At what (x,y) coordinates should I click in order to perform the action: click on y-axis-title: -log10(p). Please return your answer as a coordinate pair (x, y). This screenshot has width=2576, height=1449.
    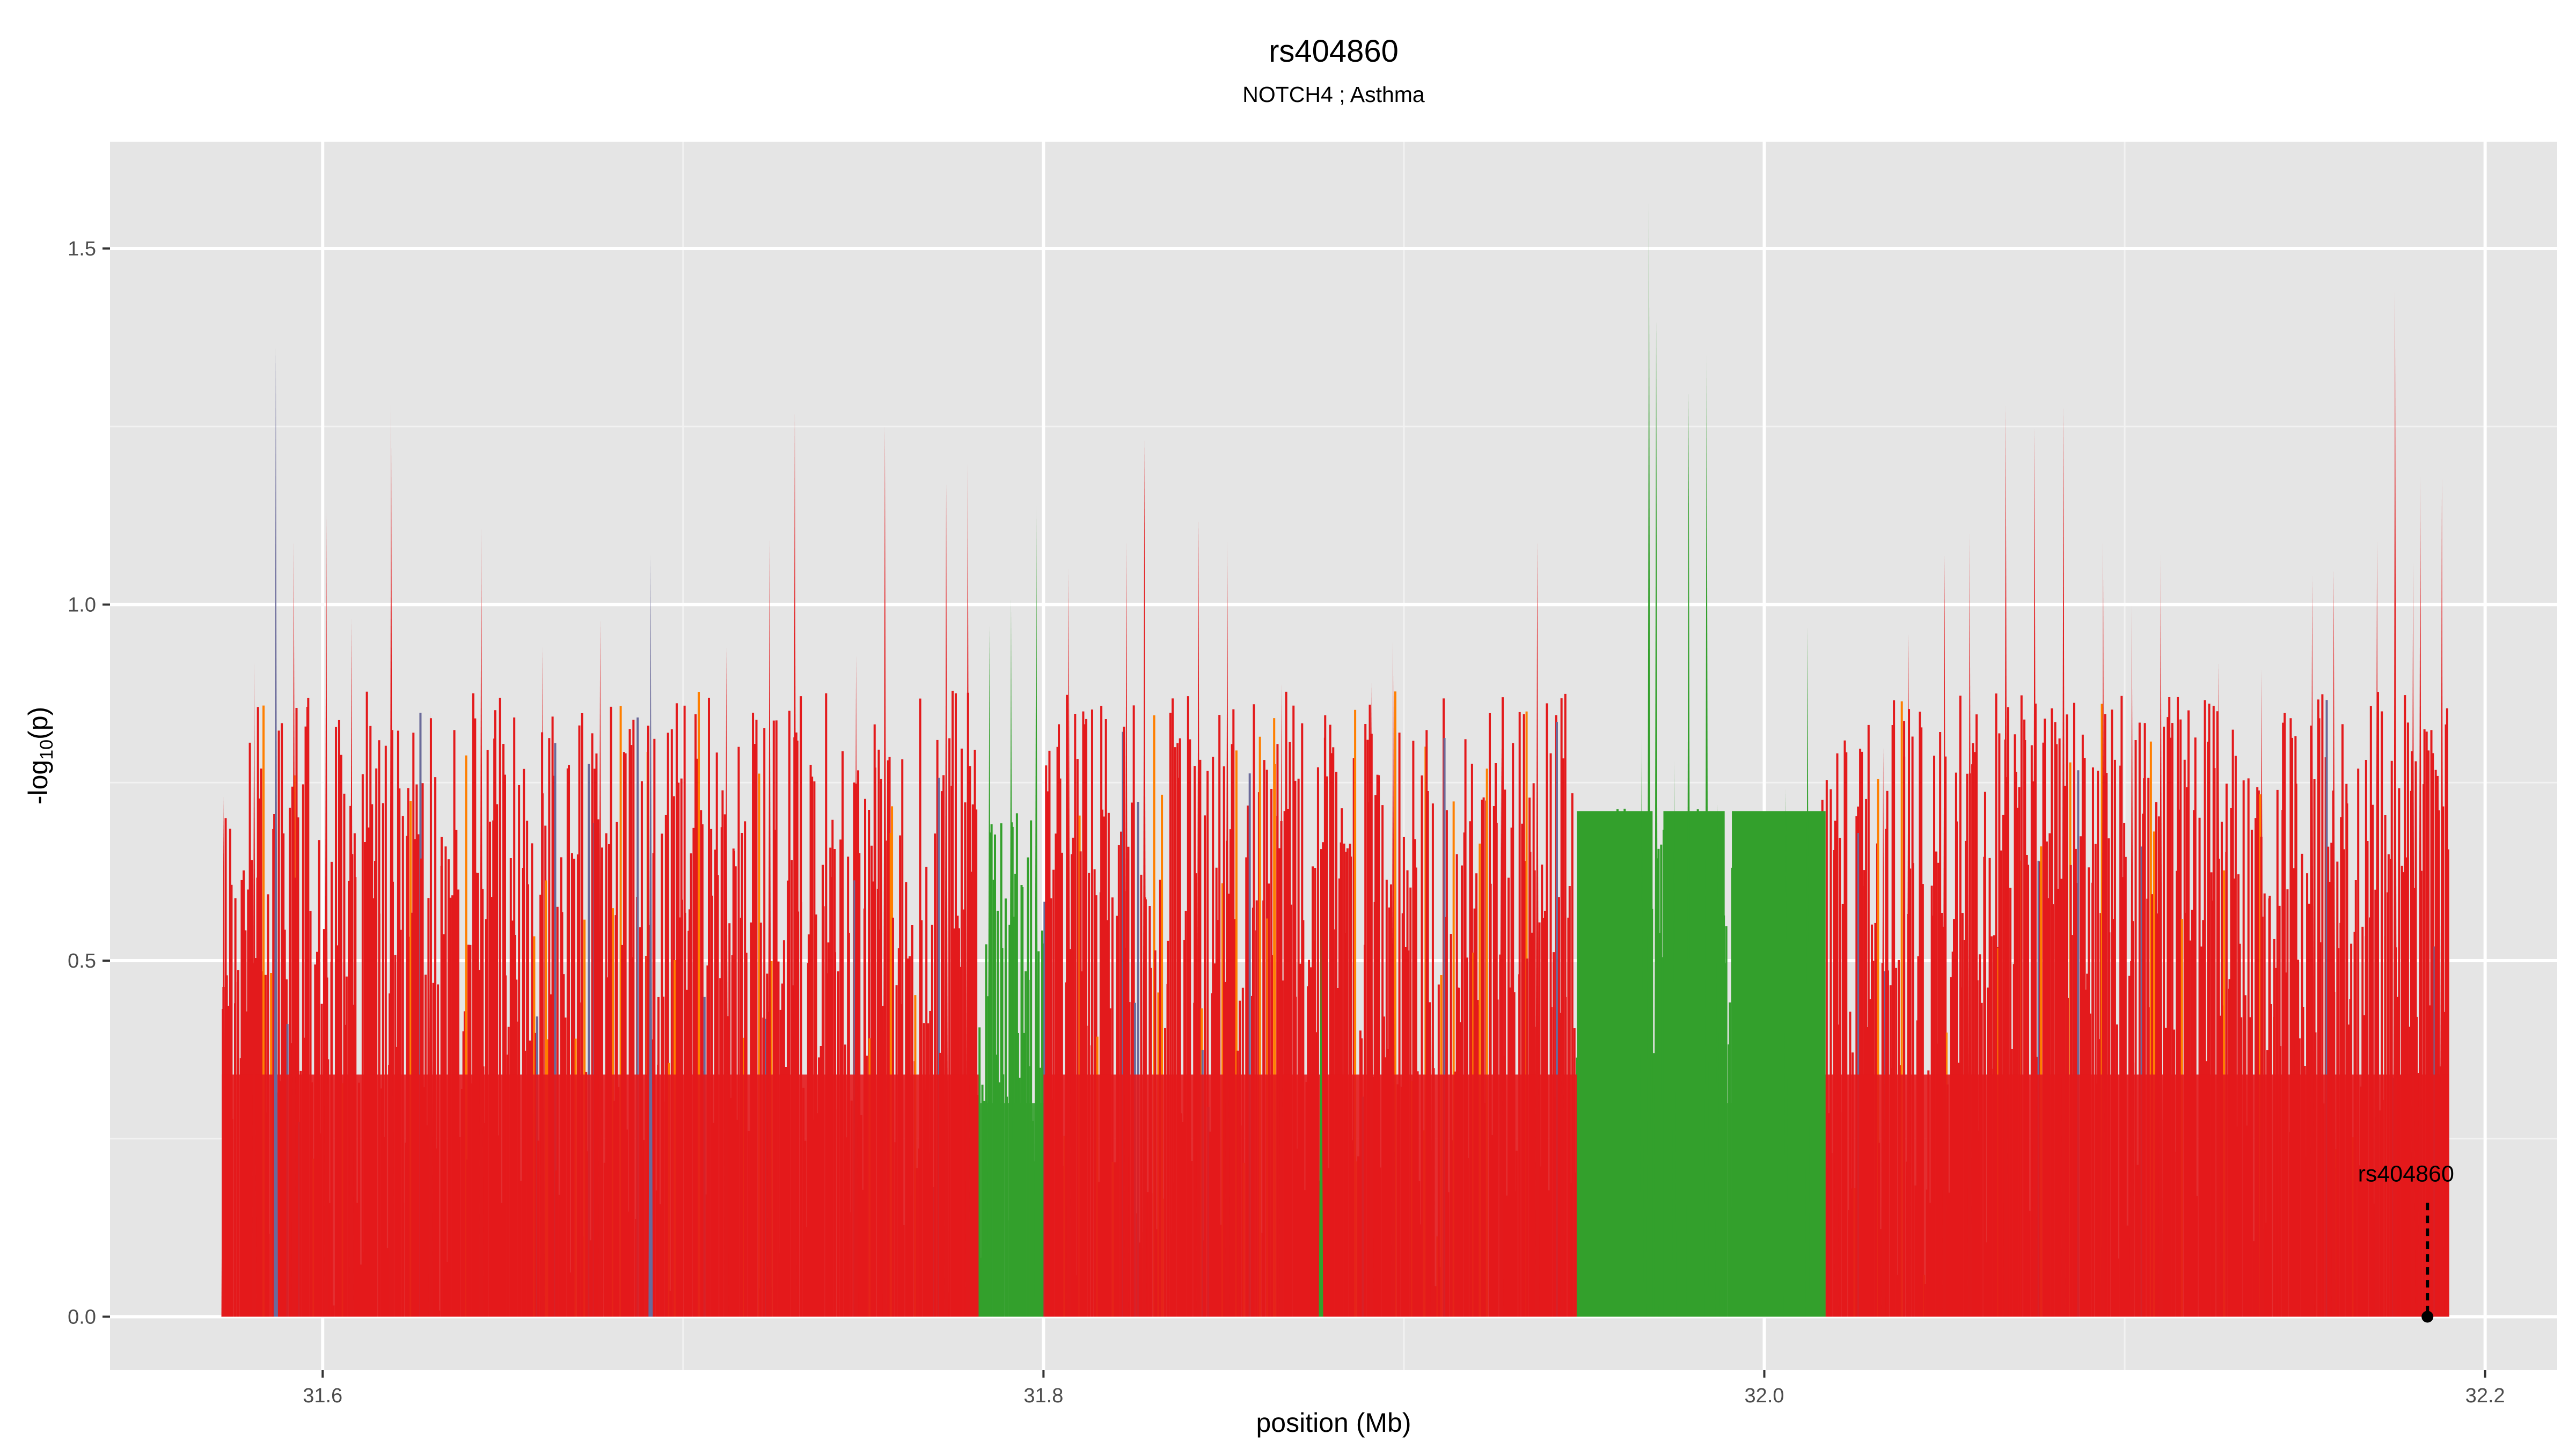
    Looking at the image, I should click on (40, 755).